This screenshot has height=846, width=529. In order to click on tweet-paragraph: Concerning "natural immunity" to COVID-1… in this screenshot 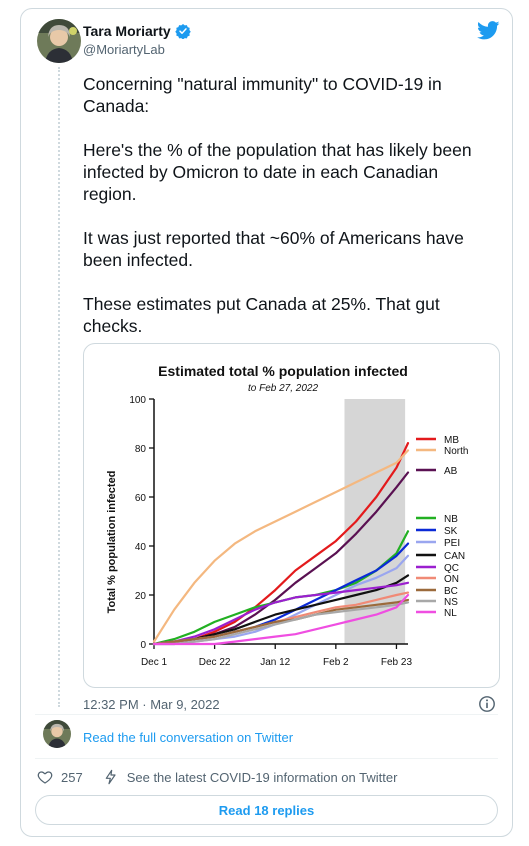, I will do `click(262, 95)`.